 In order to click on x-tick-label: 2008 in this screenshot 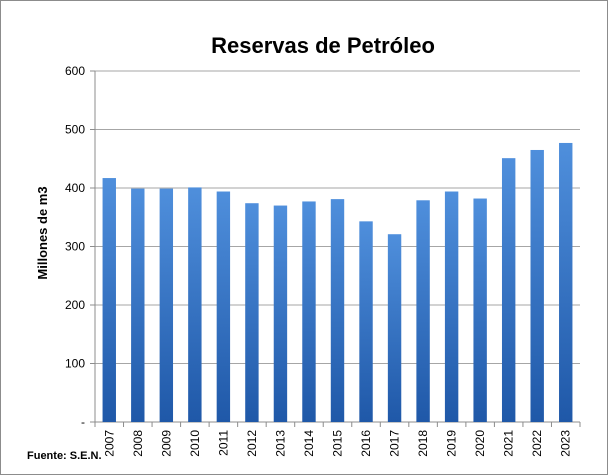, I will do `click(138, 443)`.